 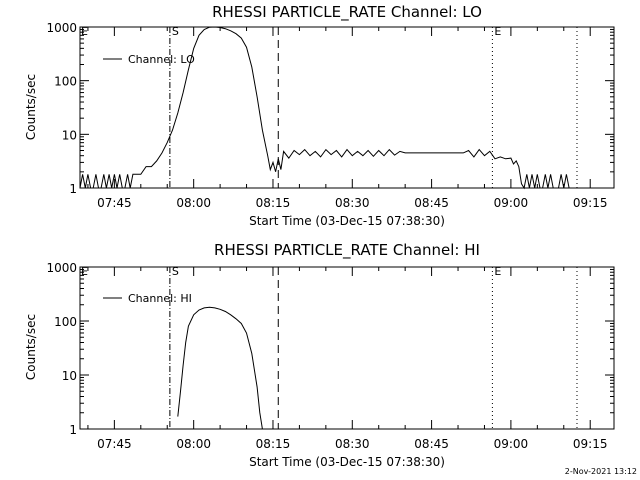 What do you see at coordinates (601, 471) in the screenshot?
I see `timestamp-label: 2-Nov-2021 13:12` at bounding box center [601, 471].